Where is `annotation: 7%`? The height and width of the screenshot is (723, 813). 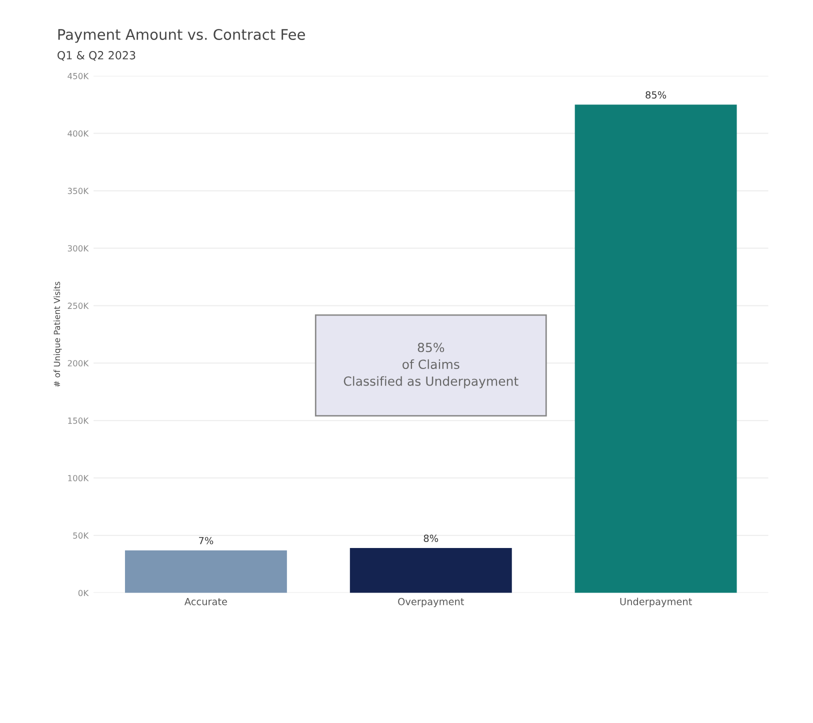
annotation: 7% is located at coordinates (206, 540).